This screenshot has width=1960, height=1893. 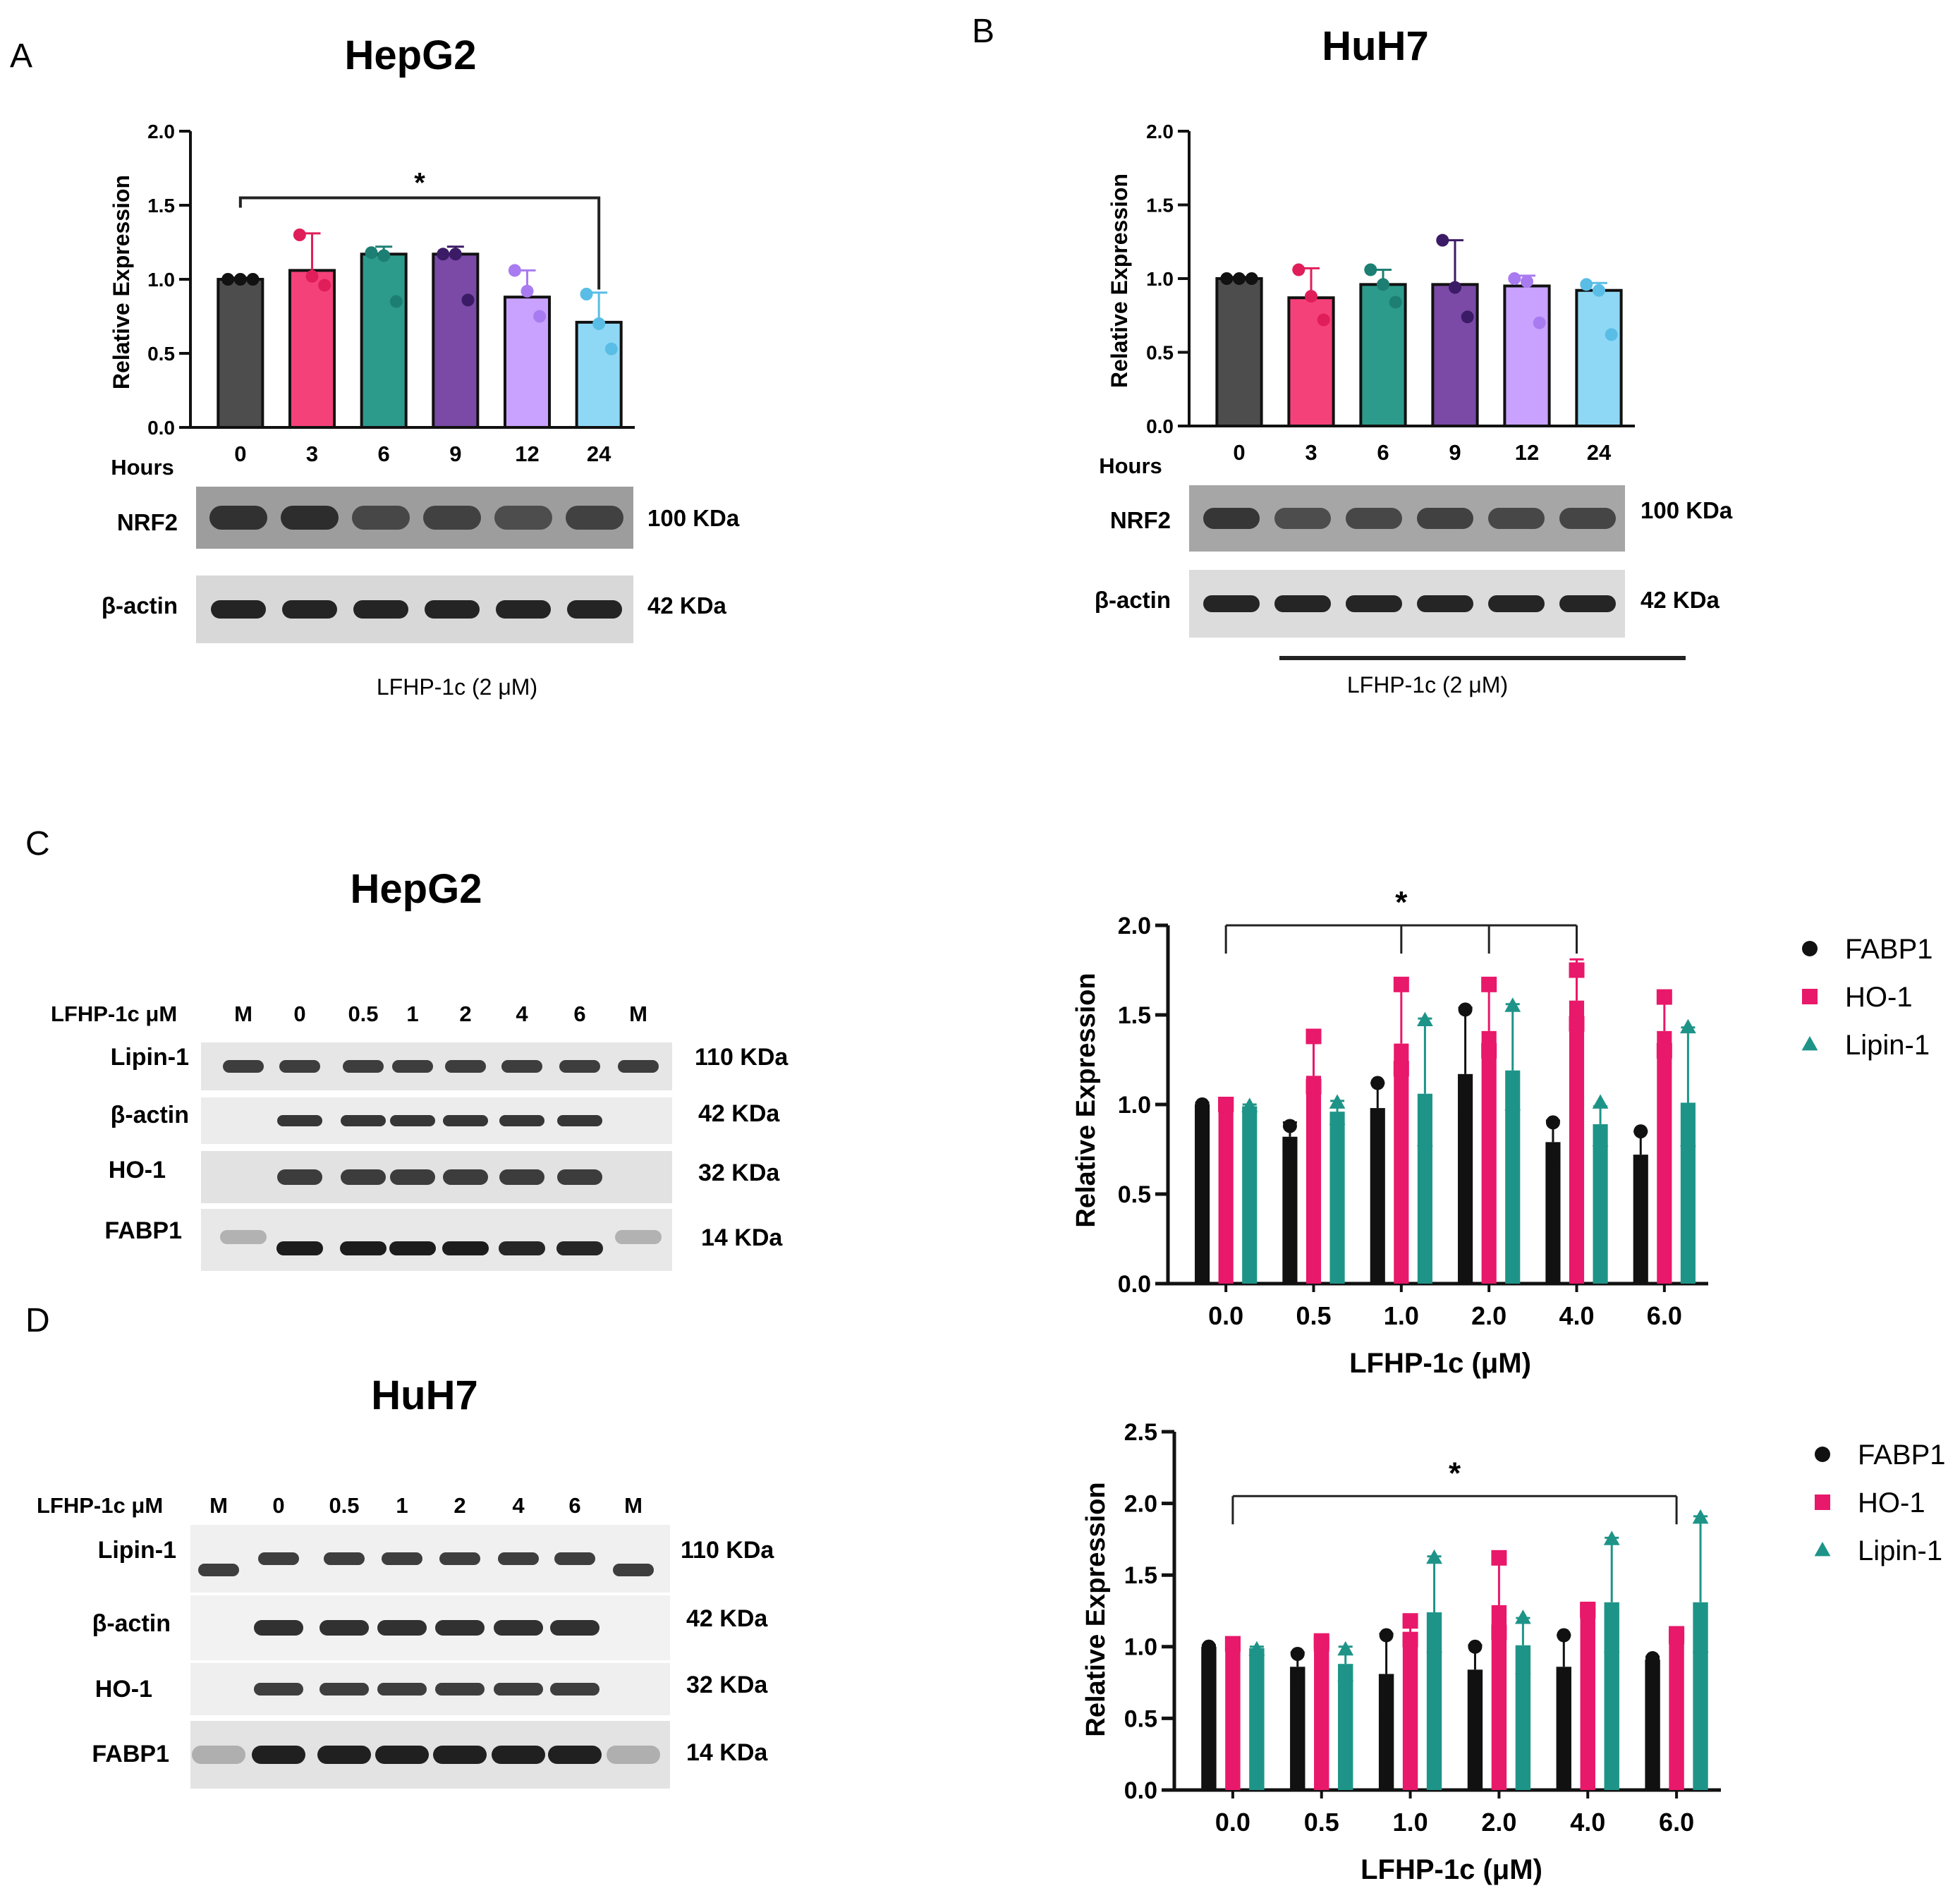 I want to click on chart-c-legend-label: HO-1, so click(x=1879, y=997).